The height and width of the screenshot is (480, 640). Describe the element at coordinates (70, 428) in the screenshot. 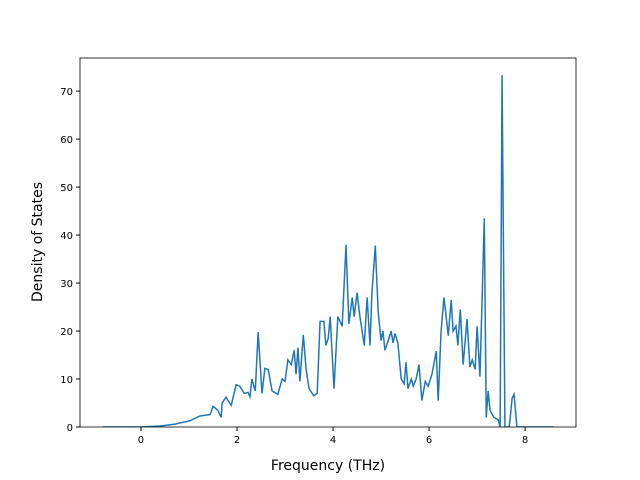

I see `y-tick-label: 0` at that location.